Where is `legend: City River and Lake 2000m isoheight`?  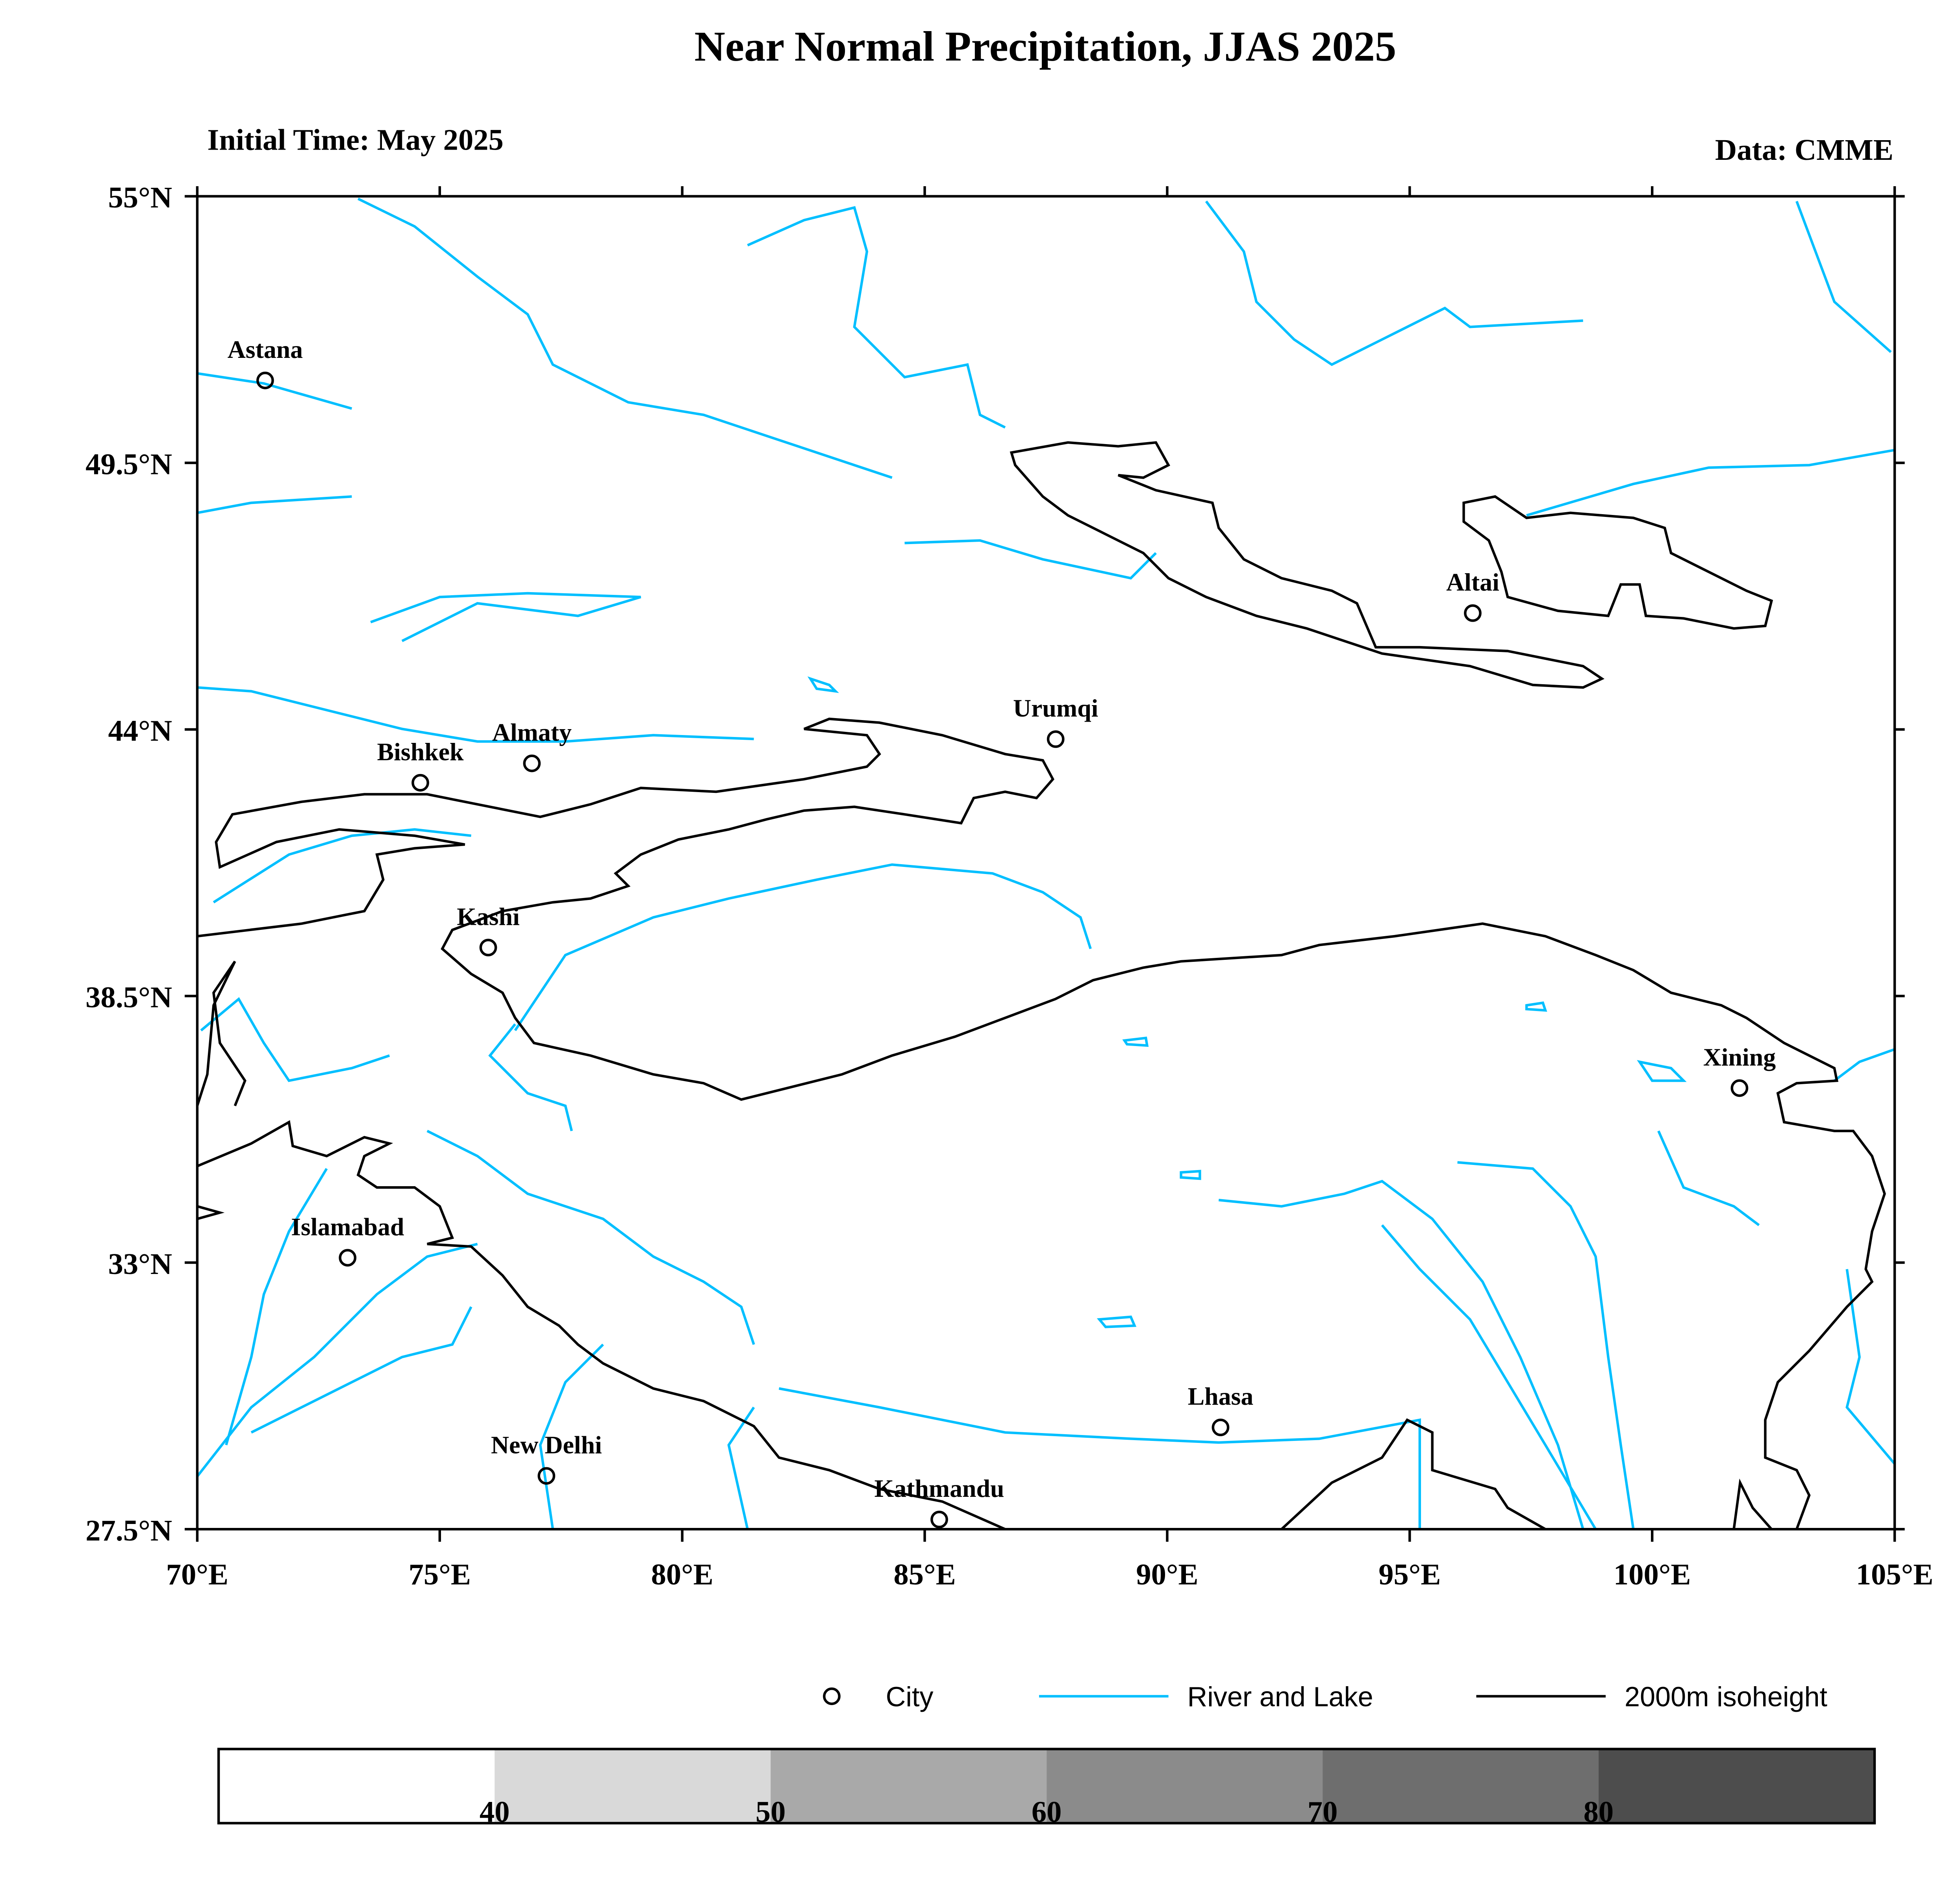
legend: City River and Lake 2000m isoheight is located at coordinates (1325, 1696).